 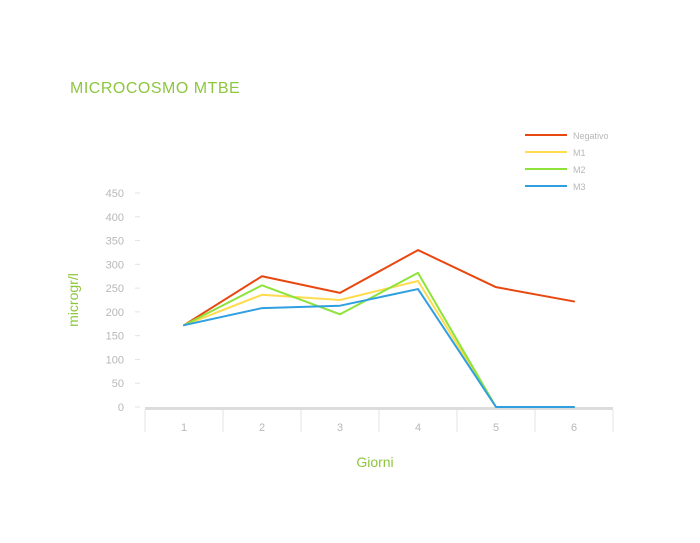 I want to click on y-tick-label: 150, so click(x=115, y=337).